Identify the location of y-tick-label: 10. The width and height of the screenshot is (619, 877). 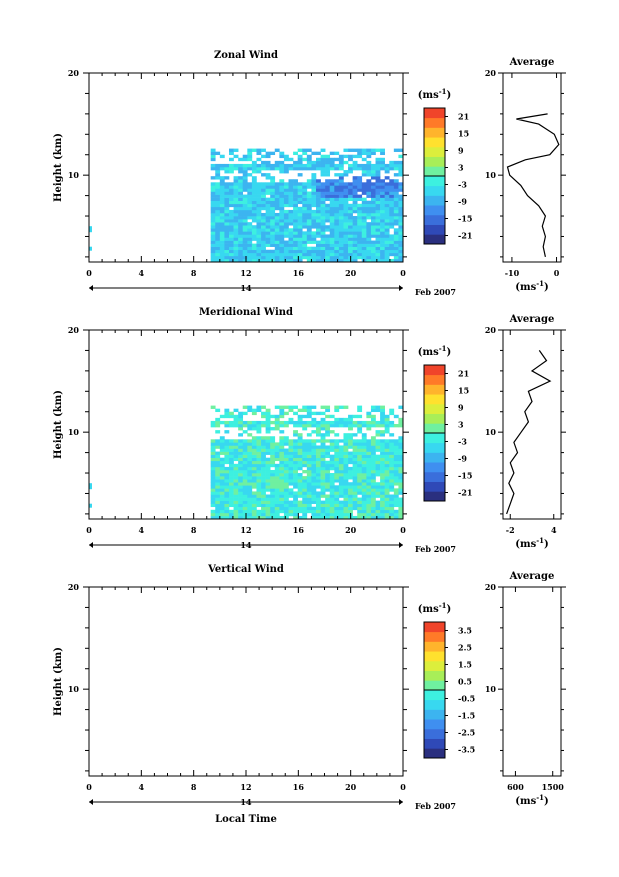
(74, 175).